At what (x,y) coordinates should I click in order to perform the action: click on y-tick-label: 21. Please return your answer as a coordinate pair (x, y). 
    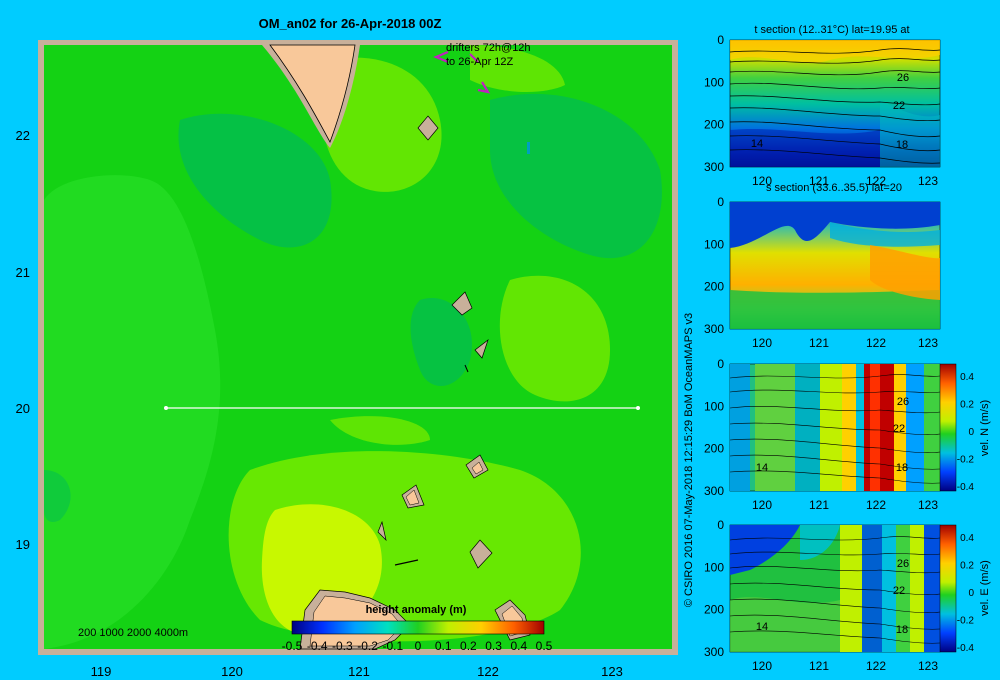
    Looking at the image, I should click on (23, 272).